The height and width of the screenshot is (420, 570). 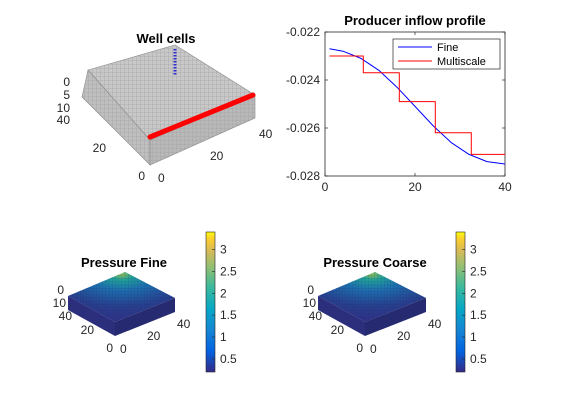 I want to click on pf-cbtick-label-5: 3, so click(x=223, y=250).